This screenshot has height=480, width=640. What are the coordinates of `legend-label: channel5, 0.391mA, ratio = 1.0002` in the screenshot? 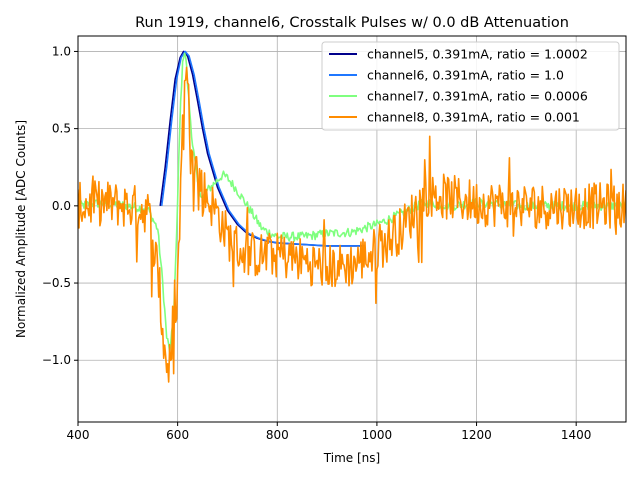 It's located at (477, 54).